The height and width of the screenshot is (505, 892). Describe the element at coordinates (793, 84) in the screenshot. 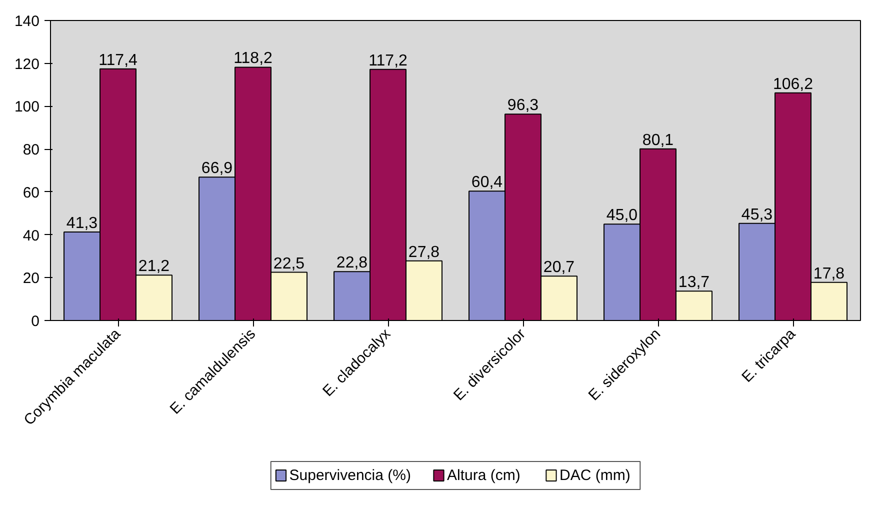

I see `data-label: 106,2` at that location.